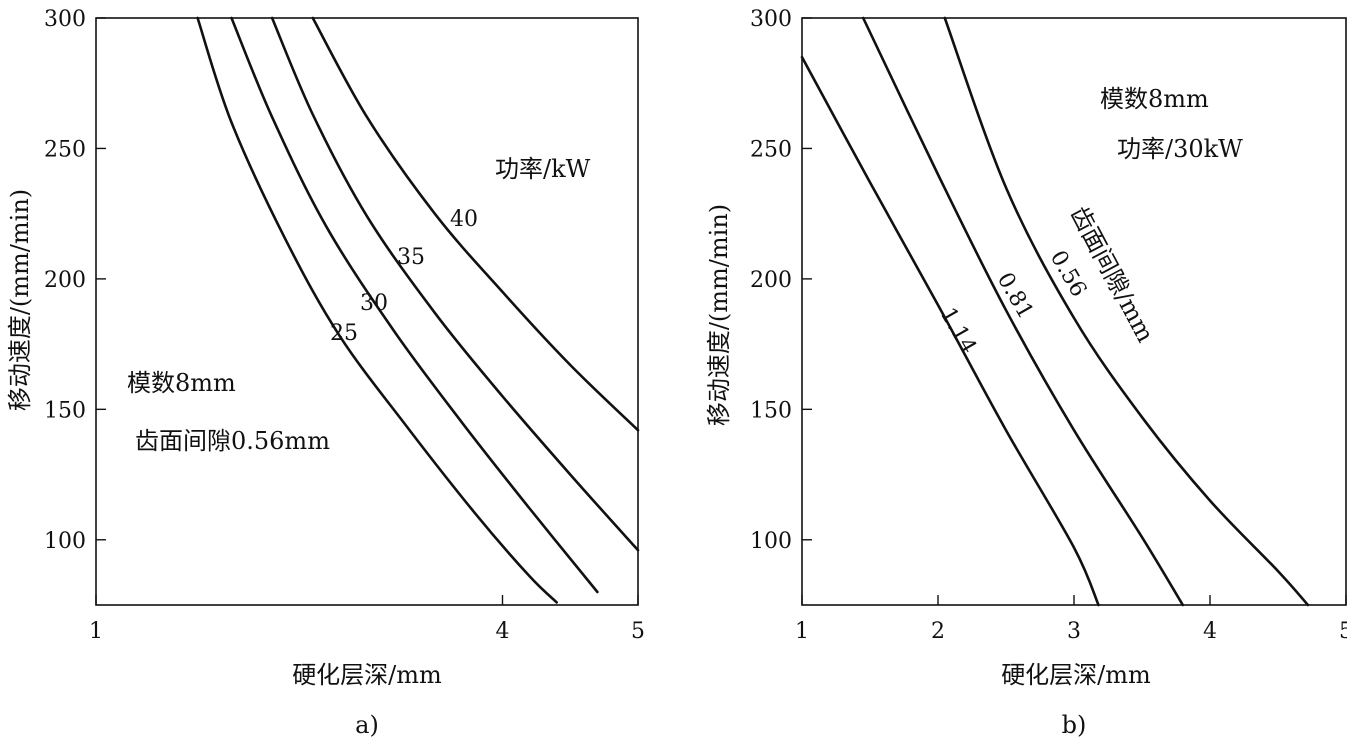 The width and height of the screenshot is (1347, 741). I want to click on panel-b-y-axis-label: 移动速度/(mm/min), so click(719, 315).